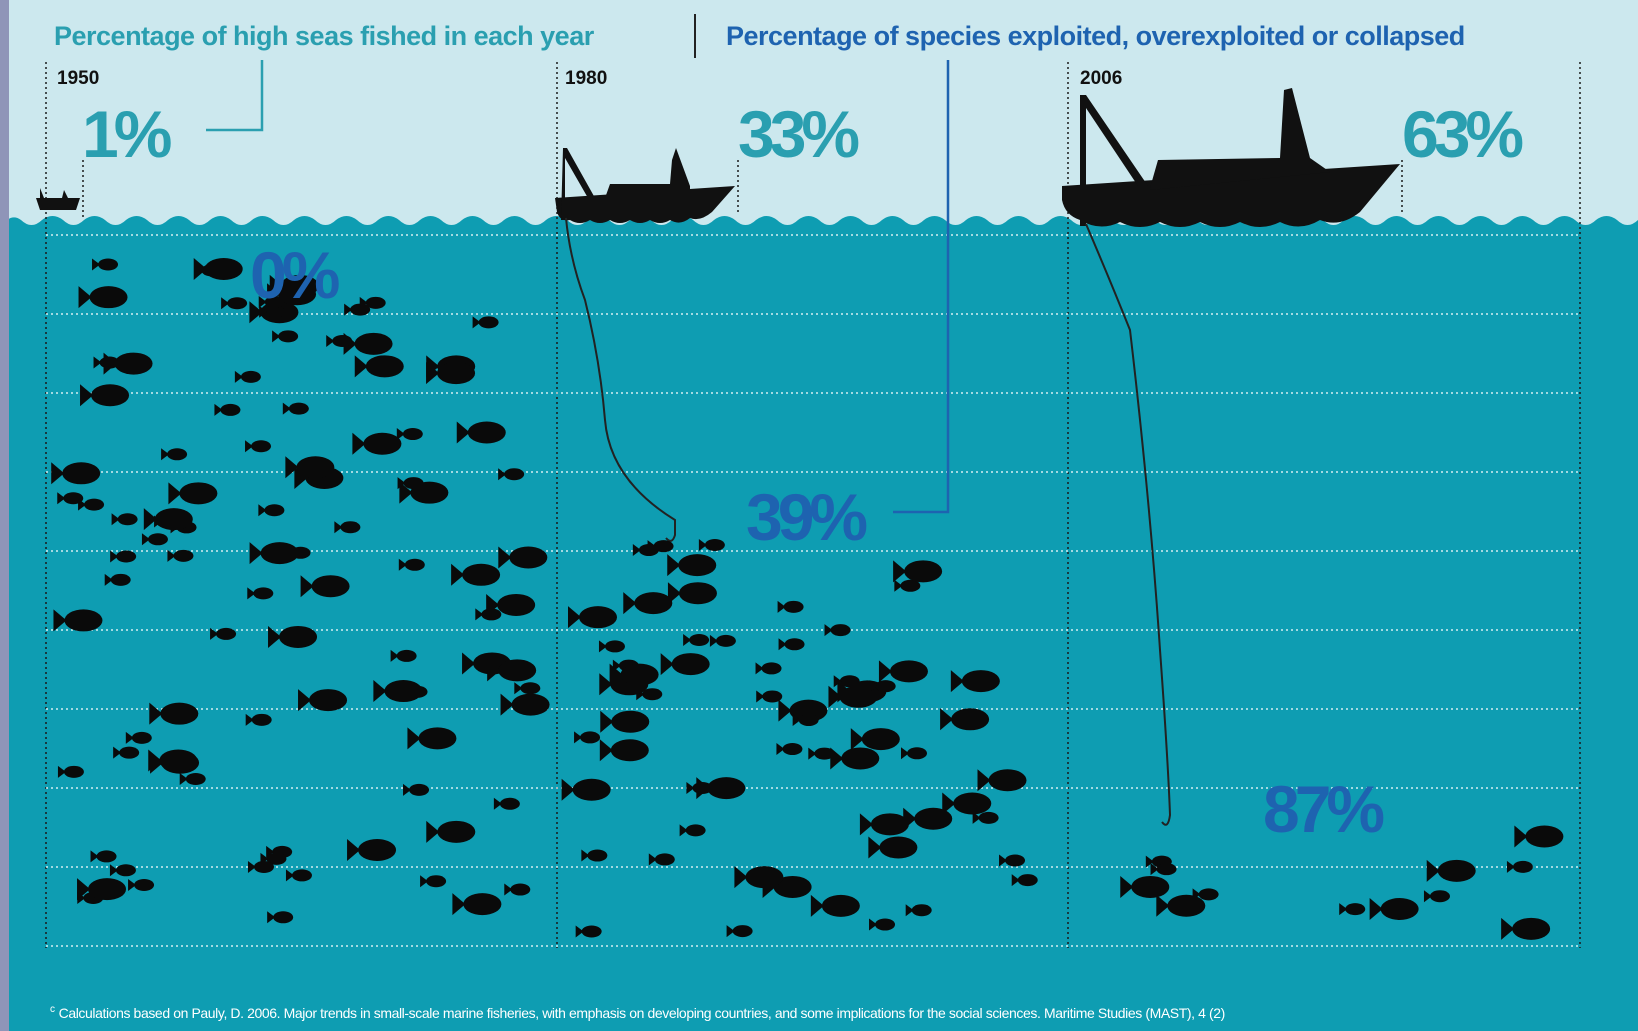 The width and height of the screenshot is (1638, 1031). Describe the element at coordinates (58, 199) in the screenshot. I see `boat` at that location.